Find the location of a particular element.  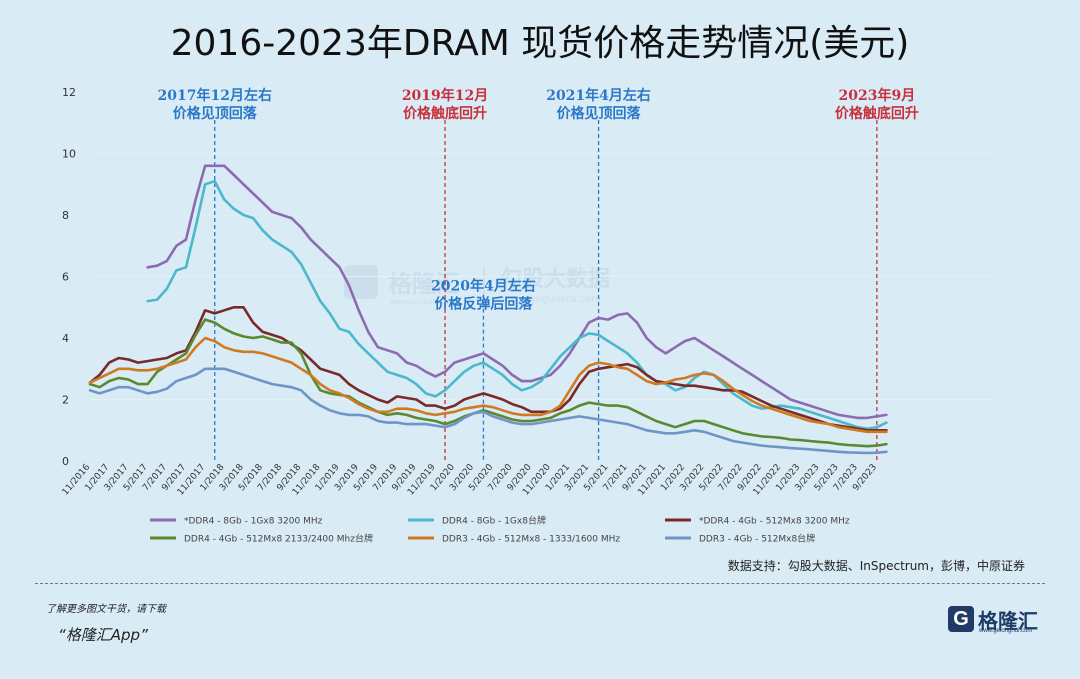

legend-label: DDR3 - 4Gb - 512Mx8 - 1333/1600 MHz is located at coordinates (531, 540).